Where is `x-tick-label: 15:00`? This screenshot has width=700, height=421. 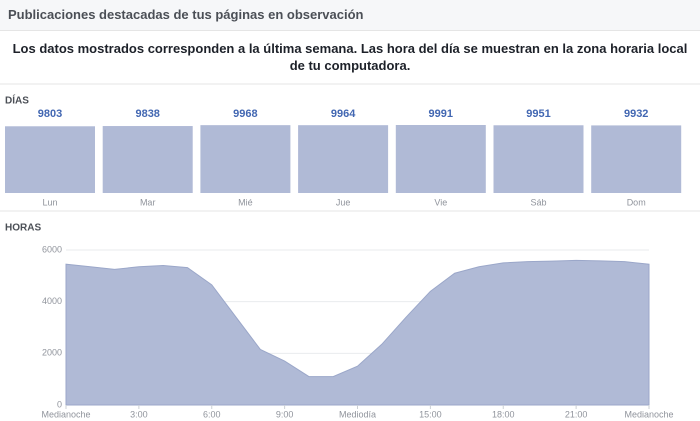
x-tick-label: 15:00 is located at coordinates (430, 414).